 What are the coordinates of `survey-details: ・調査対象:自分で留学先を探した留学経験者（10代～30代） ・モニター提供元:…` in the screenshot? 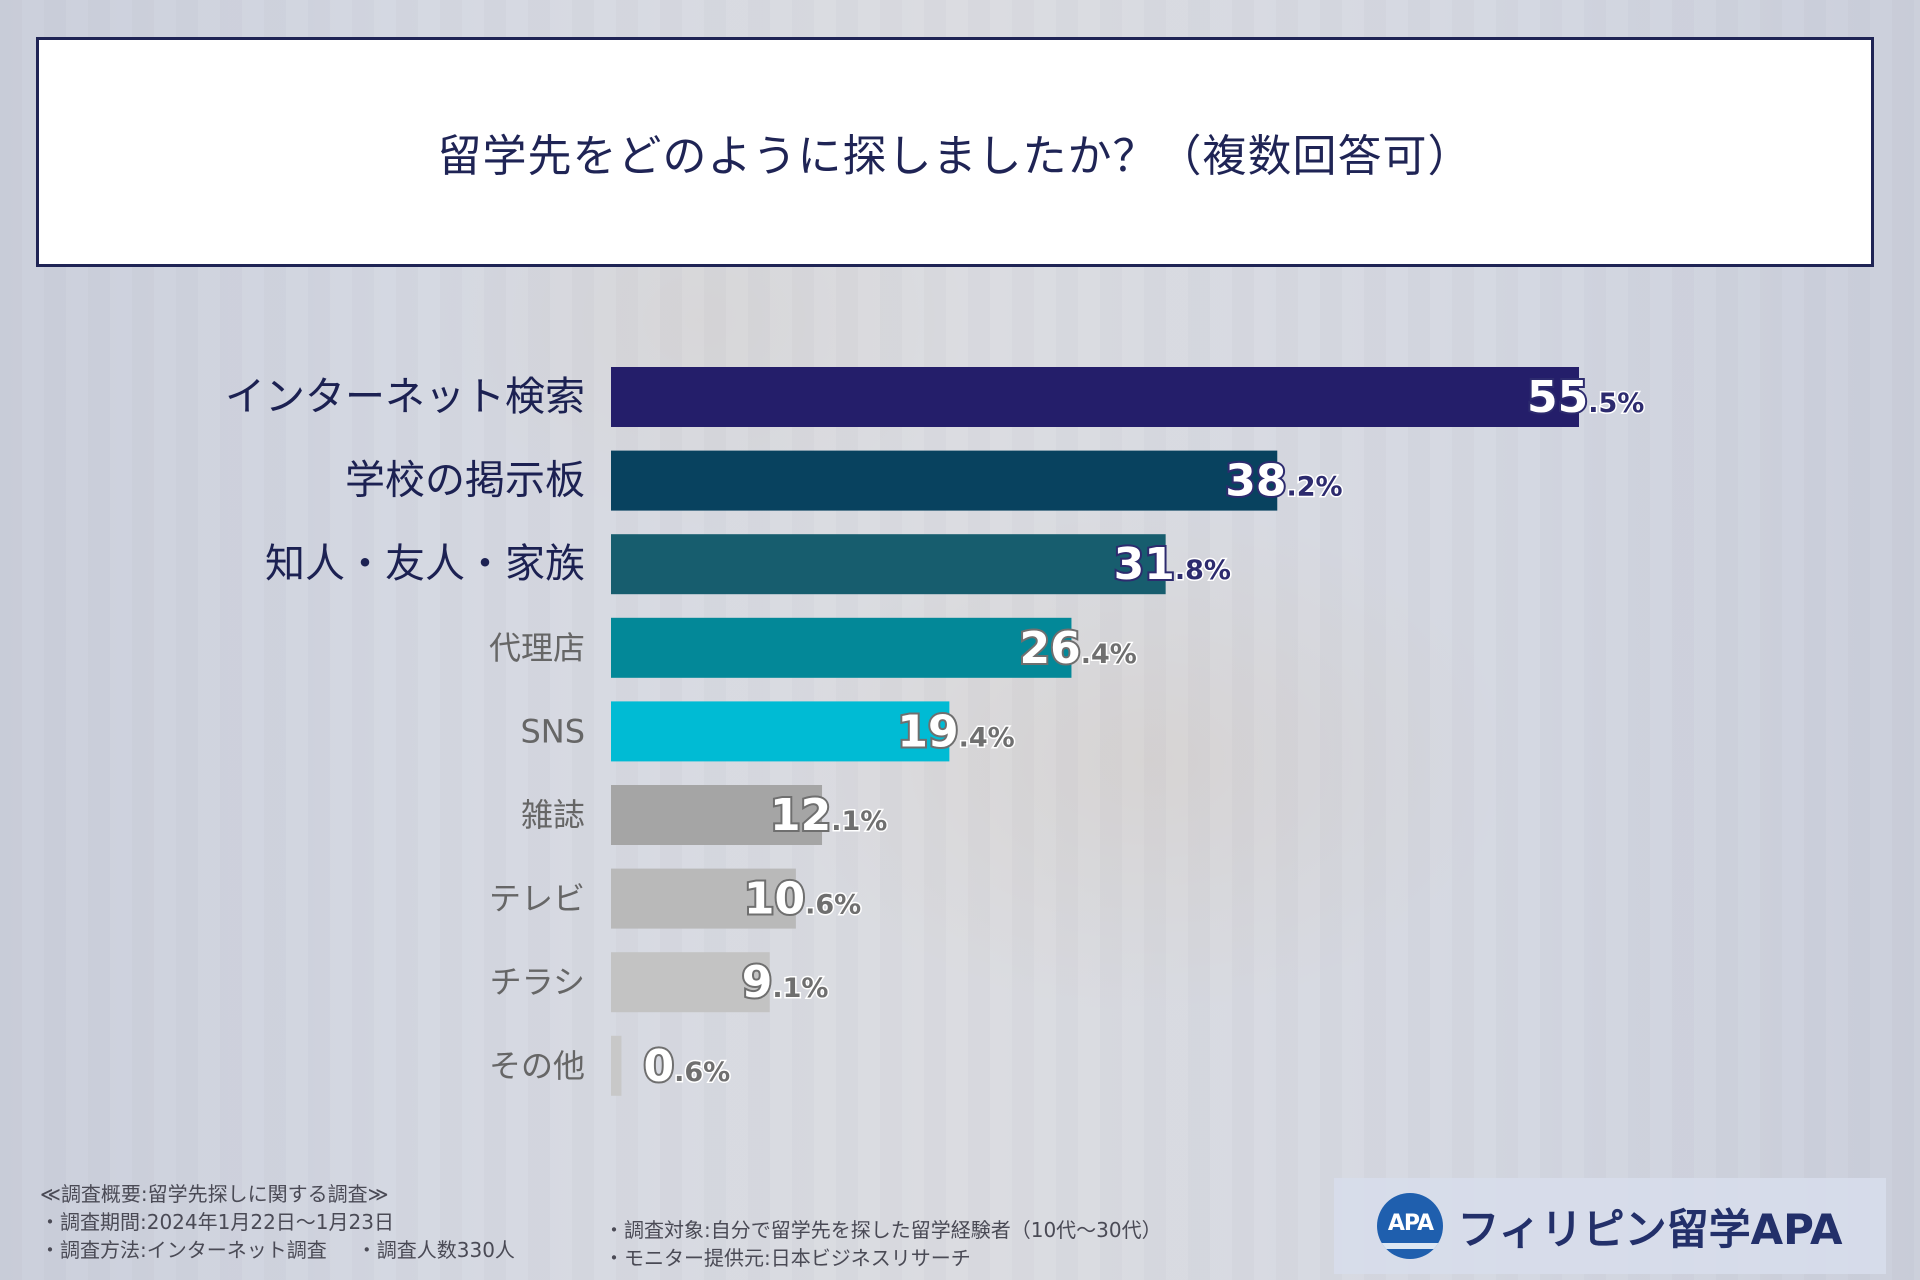 It's located at (883, 1244).